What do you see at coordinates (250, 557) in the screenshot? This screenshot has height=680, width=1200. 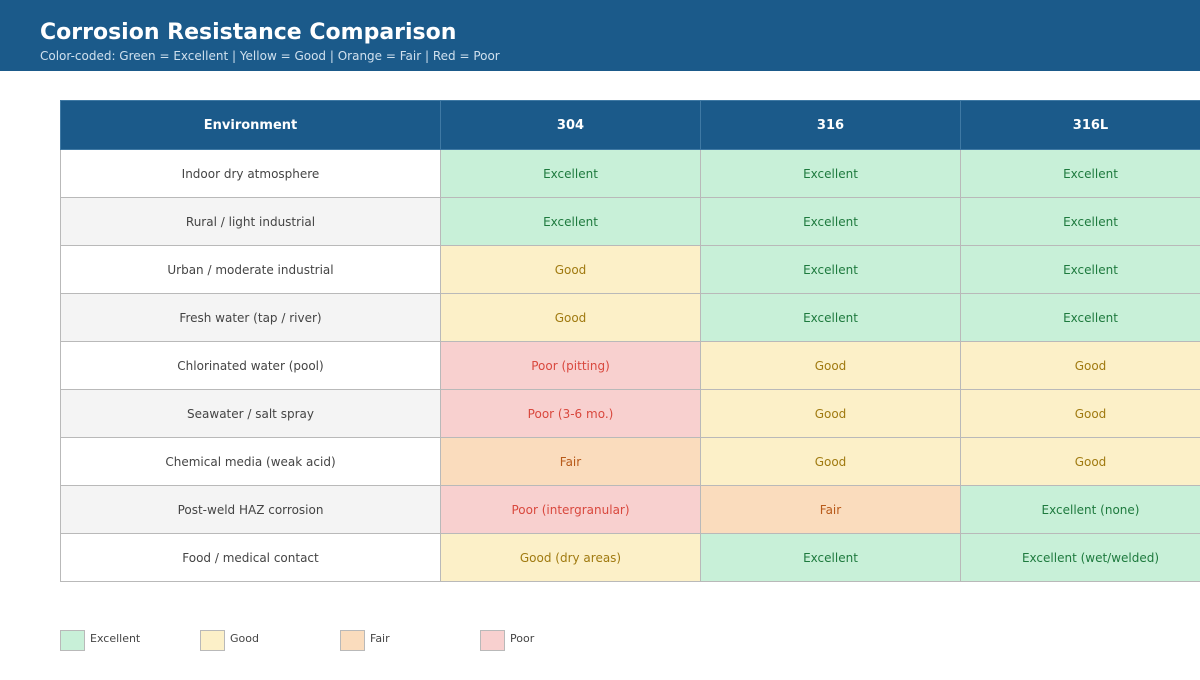 I see `environment-cell: Food / medical contact` at bounding box center [250, 557].